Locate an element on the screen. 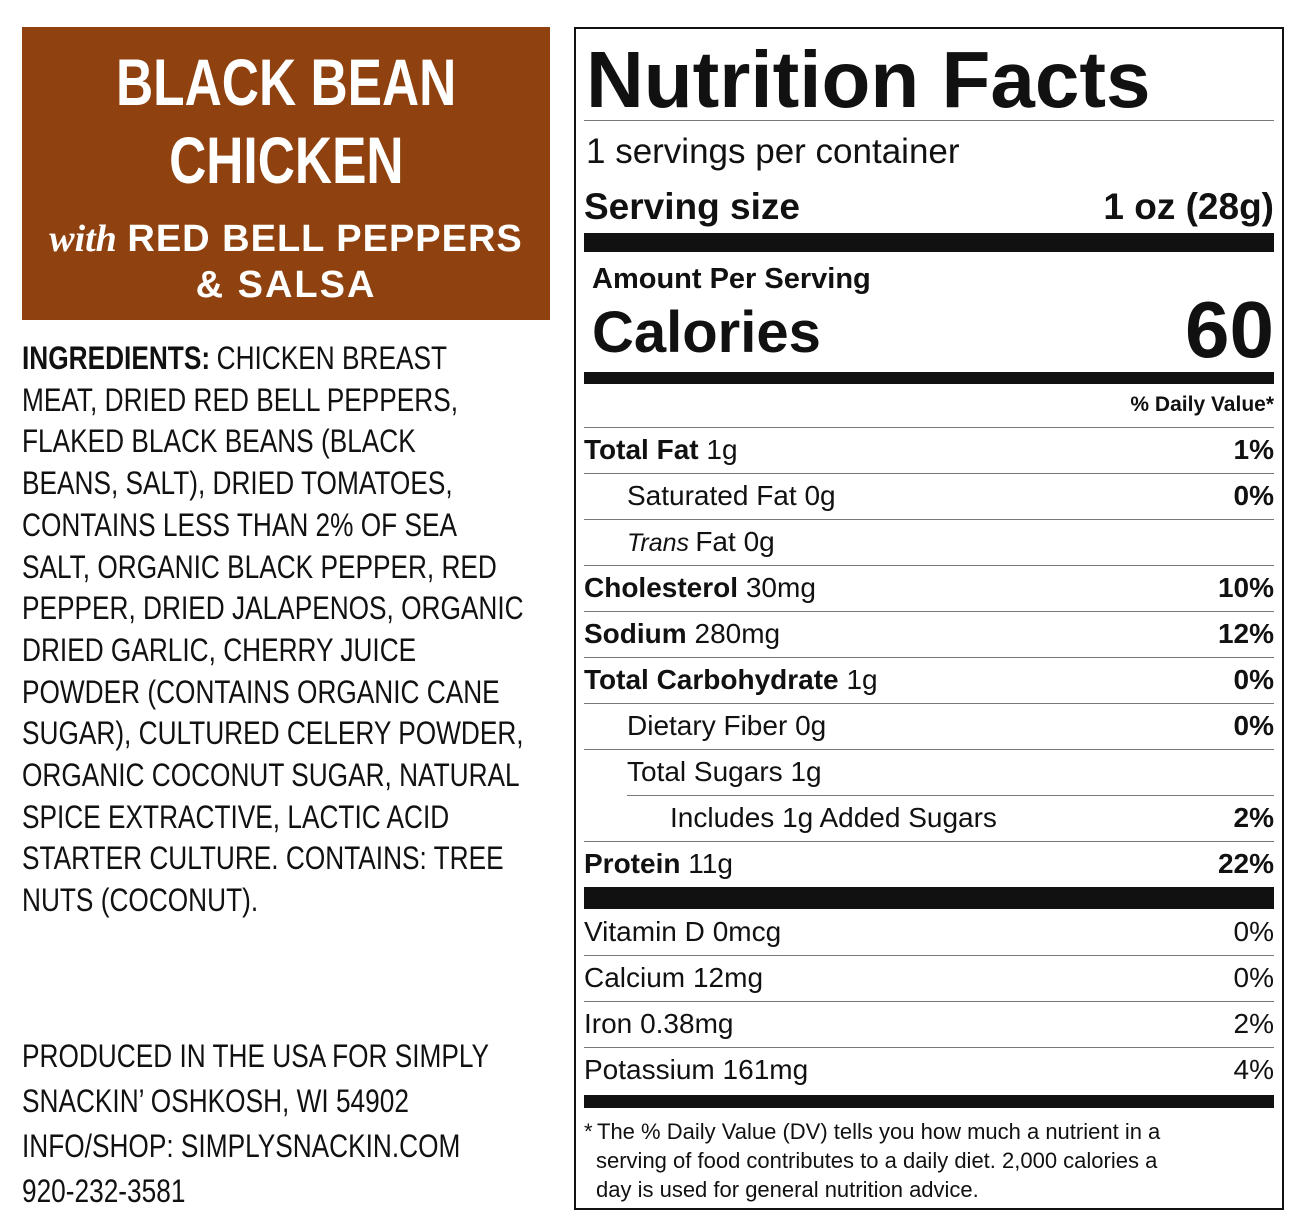  nutrient-dv: 22% is located at coordinates (1245, 863).